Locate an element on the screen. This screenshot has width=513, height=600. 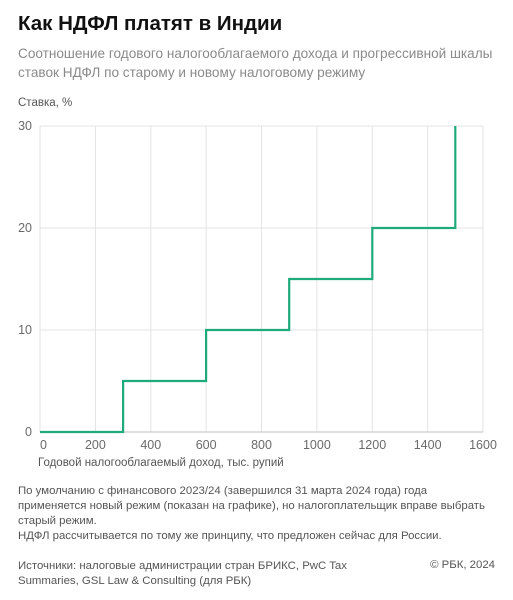
x-tick-label: 800 is located at coordinates (261, 445).